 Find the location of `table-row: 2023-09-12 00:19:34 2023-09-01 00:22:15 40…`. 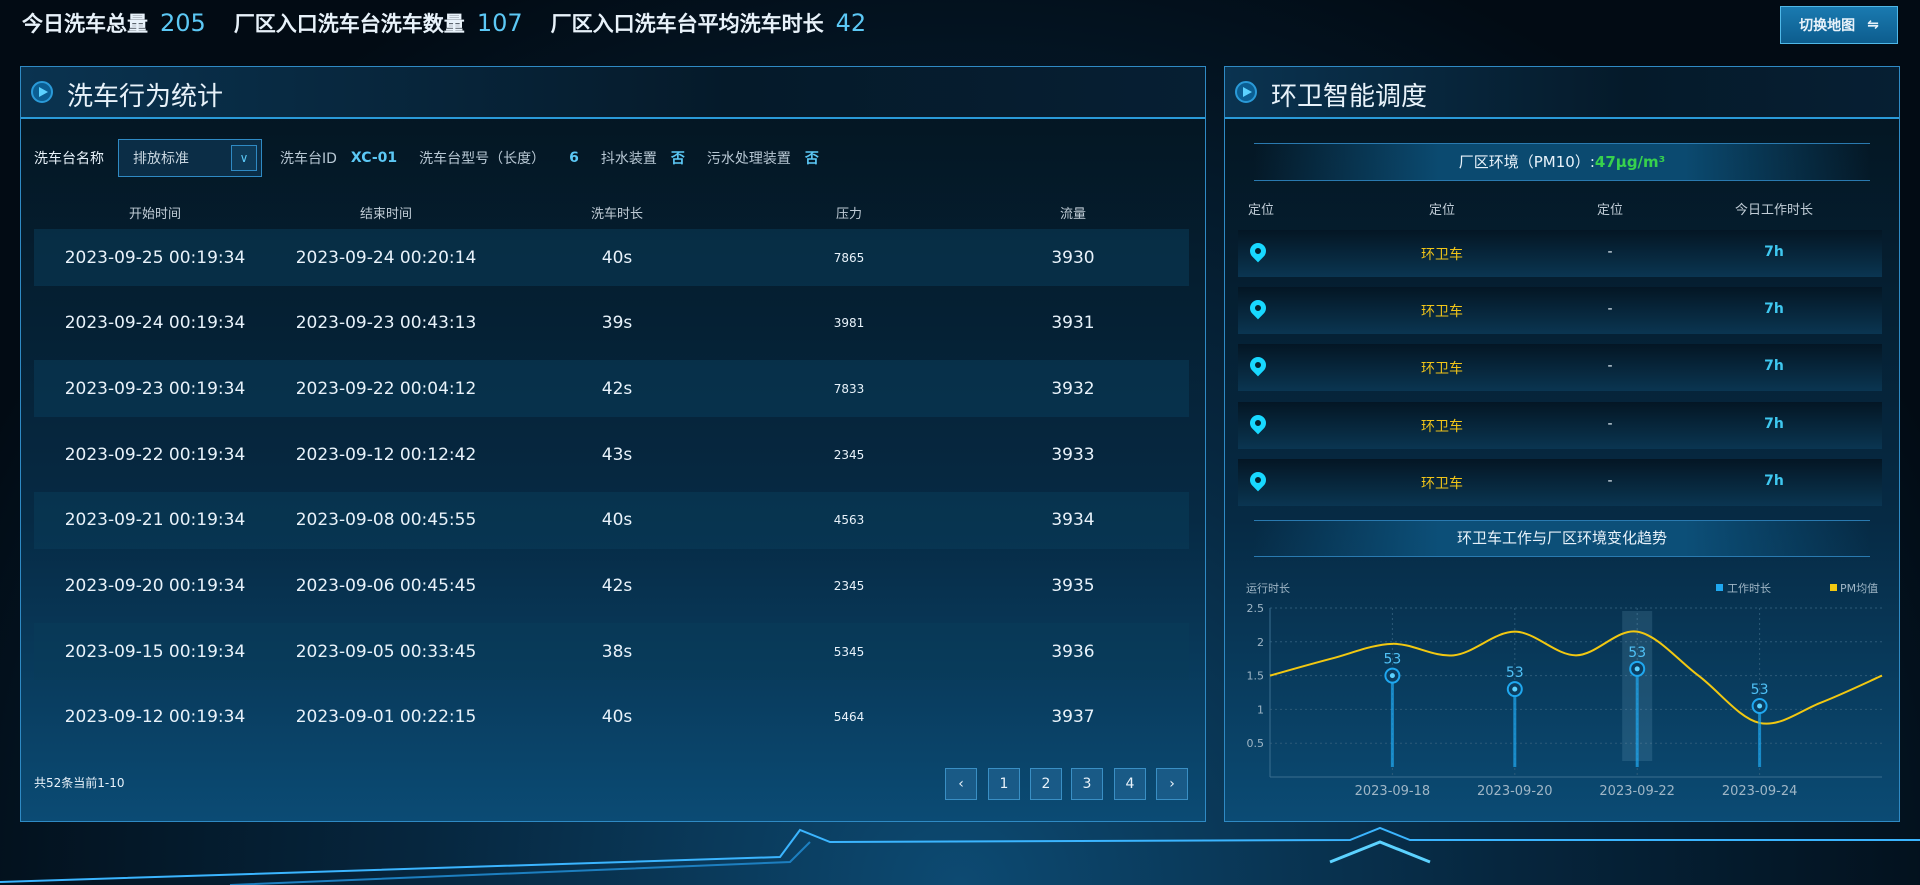

table-row: 2023-09-12 00:19:34 2023-09-01 00:22:15 40… is located at coordinates (611, 717).